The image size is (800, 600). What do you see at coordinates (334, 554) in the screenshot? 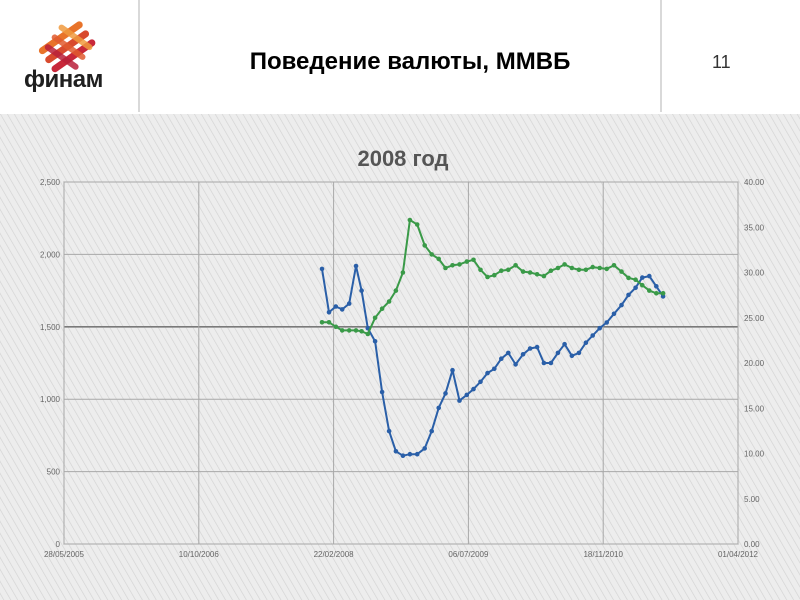
I see `x-tick-label: 22/02/2008` at bounding box center [334, 554].